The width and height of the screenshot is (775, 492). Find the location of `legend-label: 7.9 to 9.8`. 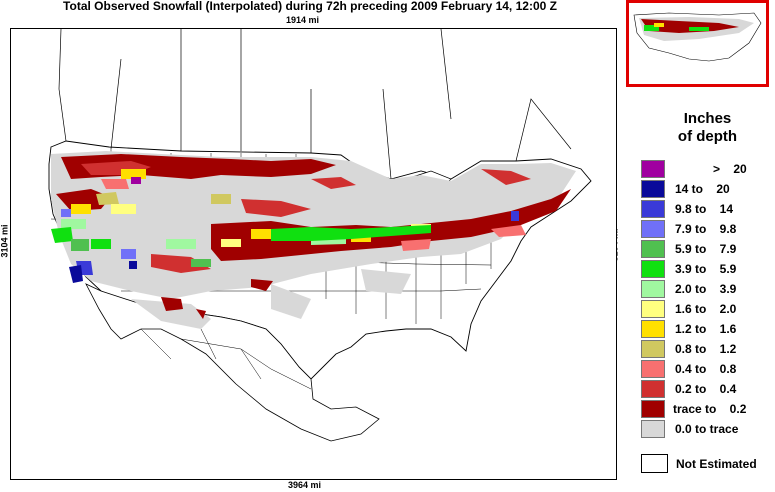

legend-label: 7.9 to 9.8 is located at coordinates (706, 229).